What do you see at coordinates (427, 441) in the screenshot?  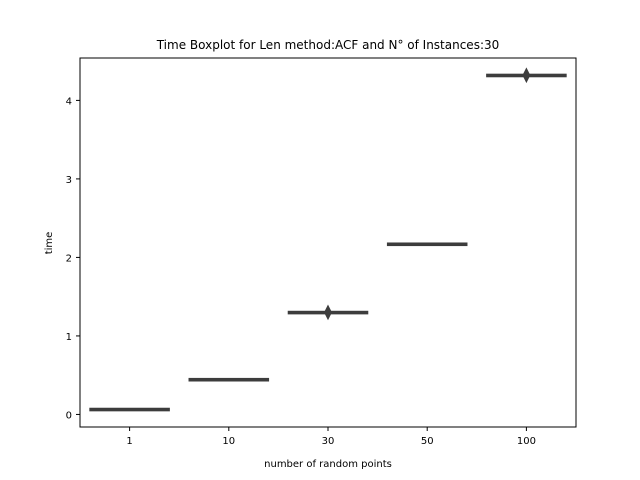 I see `x-tick-label: 50` at bounding box center [427, 441].